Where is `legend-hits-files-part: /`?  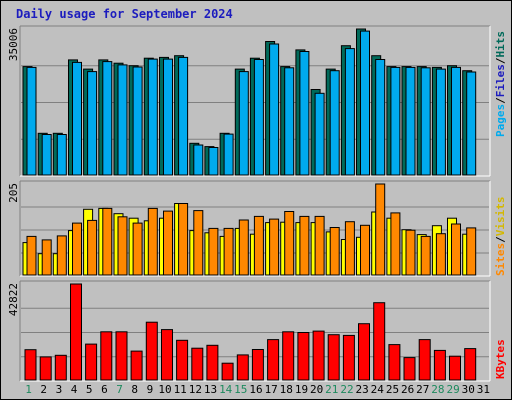
legend-hits-files-part: / is located at coordinates (500, 60).